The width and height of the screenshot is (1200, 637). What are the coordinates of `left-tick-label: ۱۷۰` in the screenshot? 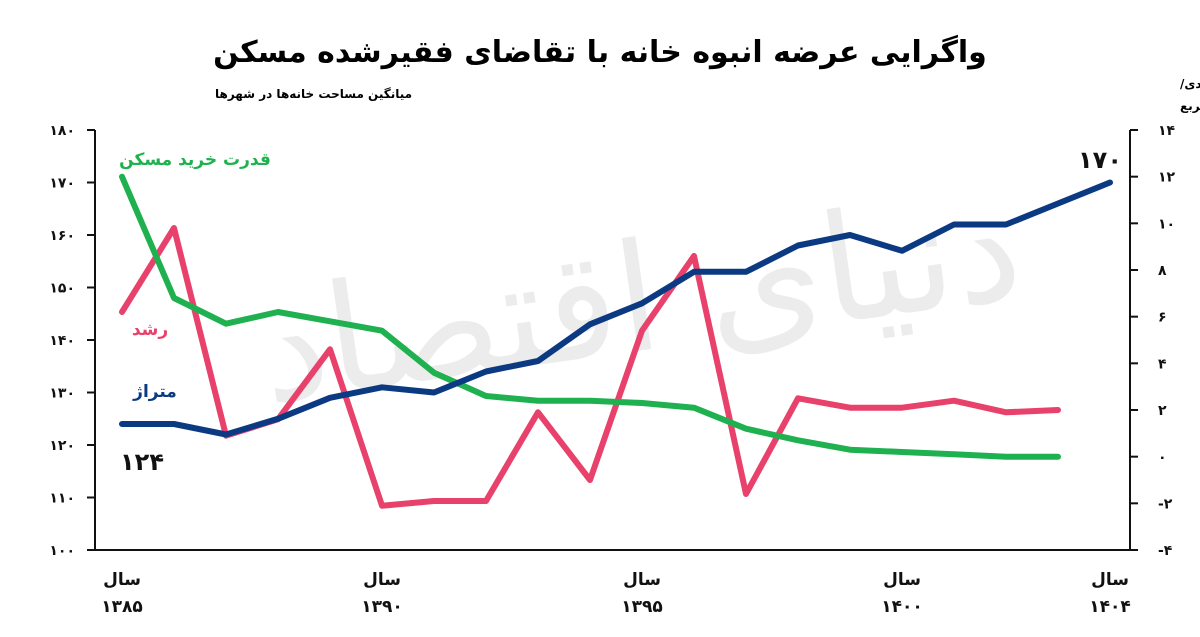 It's located at (62, 184).